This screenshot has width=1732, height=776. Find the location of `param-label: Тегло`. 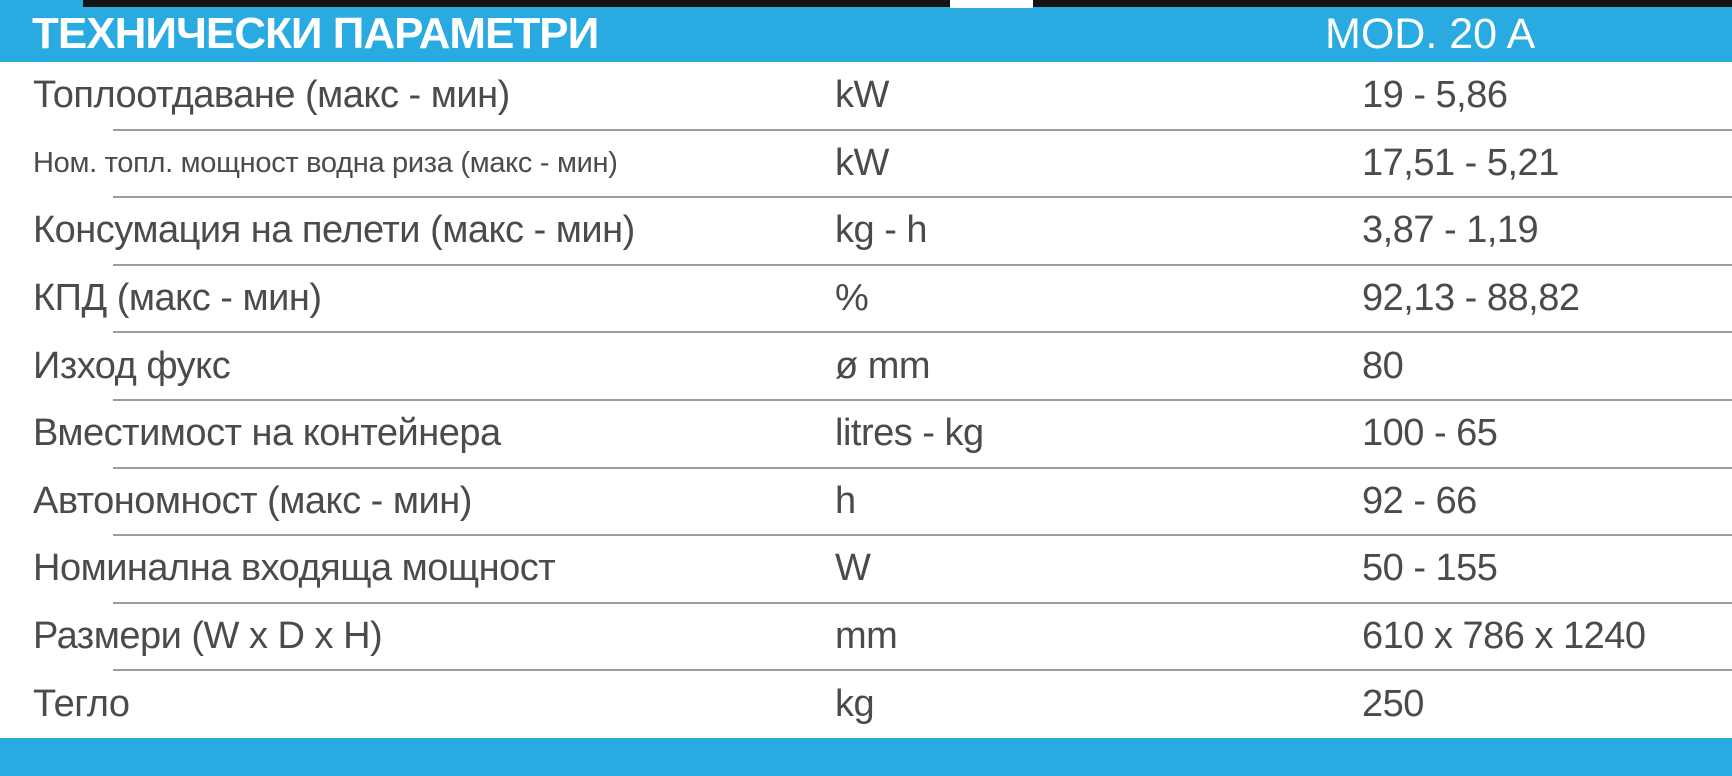

param-label: Тегло is located at coordinates (81, 703).